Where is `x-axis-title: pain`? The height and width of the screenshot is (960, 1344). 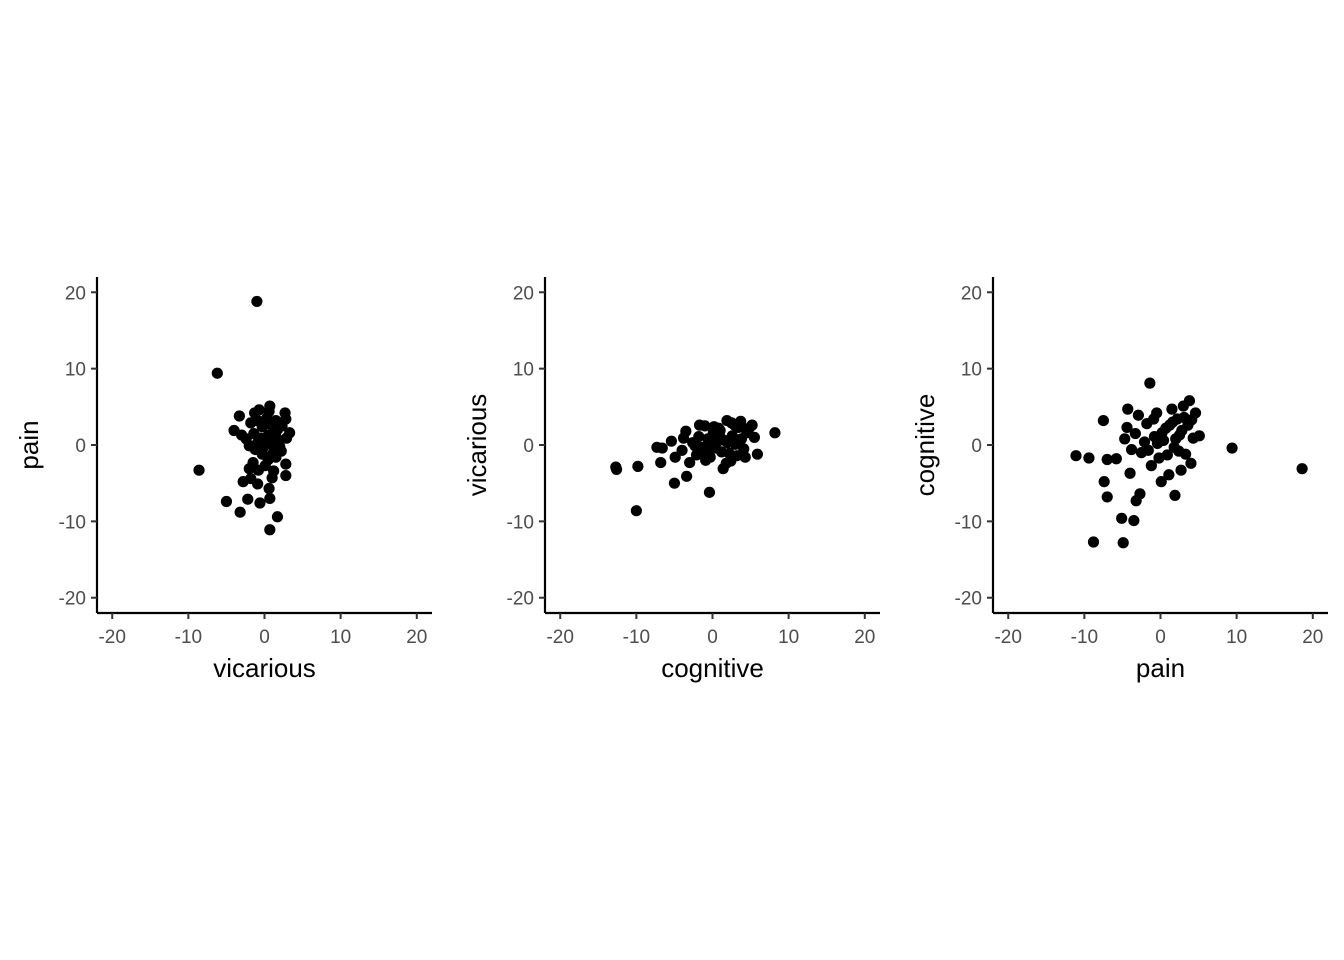
x-axis-title: pain is located at coordinates (1160, 668).